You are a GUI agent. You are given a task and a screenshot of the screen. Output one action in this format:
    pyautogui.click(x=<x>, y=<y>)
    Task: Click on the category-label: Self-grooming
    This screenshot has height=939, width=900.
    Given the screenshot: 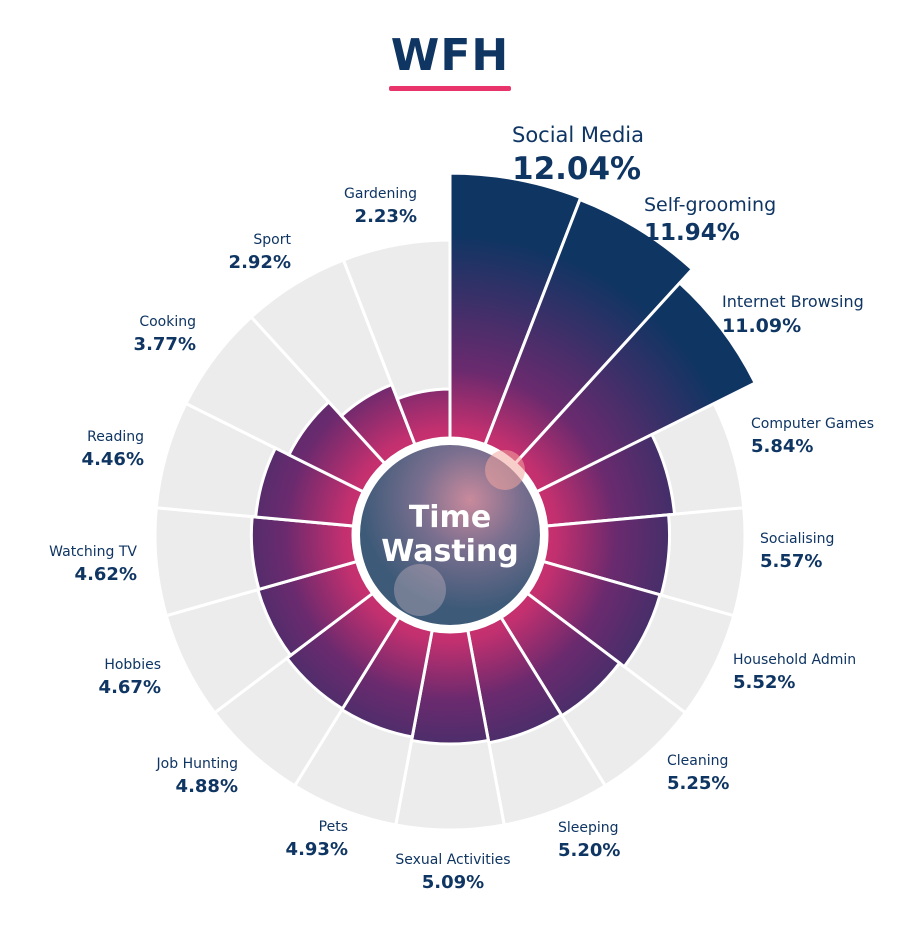 What is the action you would take?
    pyautogui.click(x=710, y=205)
    